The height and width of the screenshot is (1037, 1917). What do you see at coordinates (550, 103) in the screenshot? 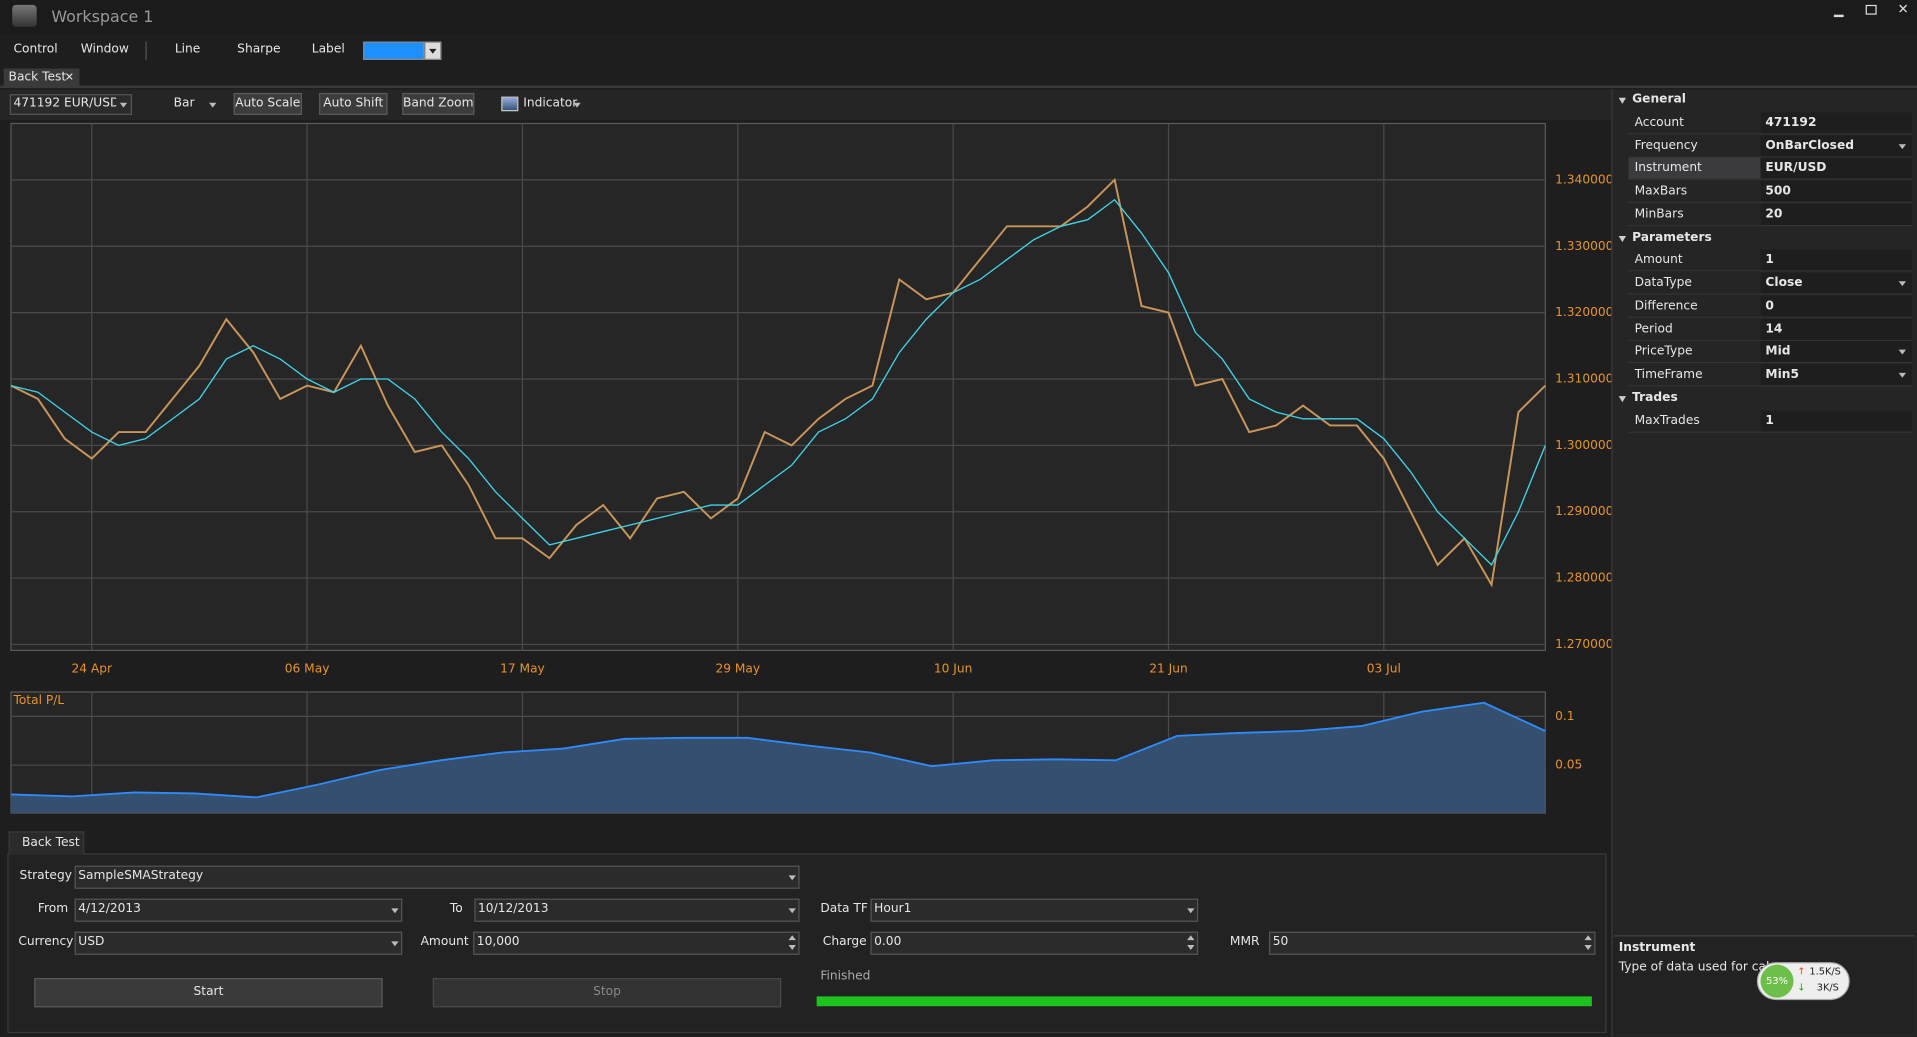
I see `indicator-button: Indicator` at bounding box center [550, 103].